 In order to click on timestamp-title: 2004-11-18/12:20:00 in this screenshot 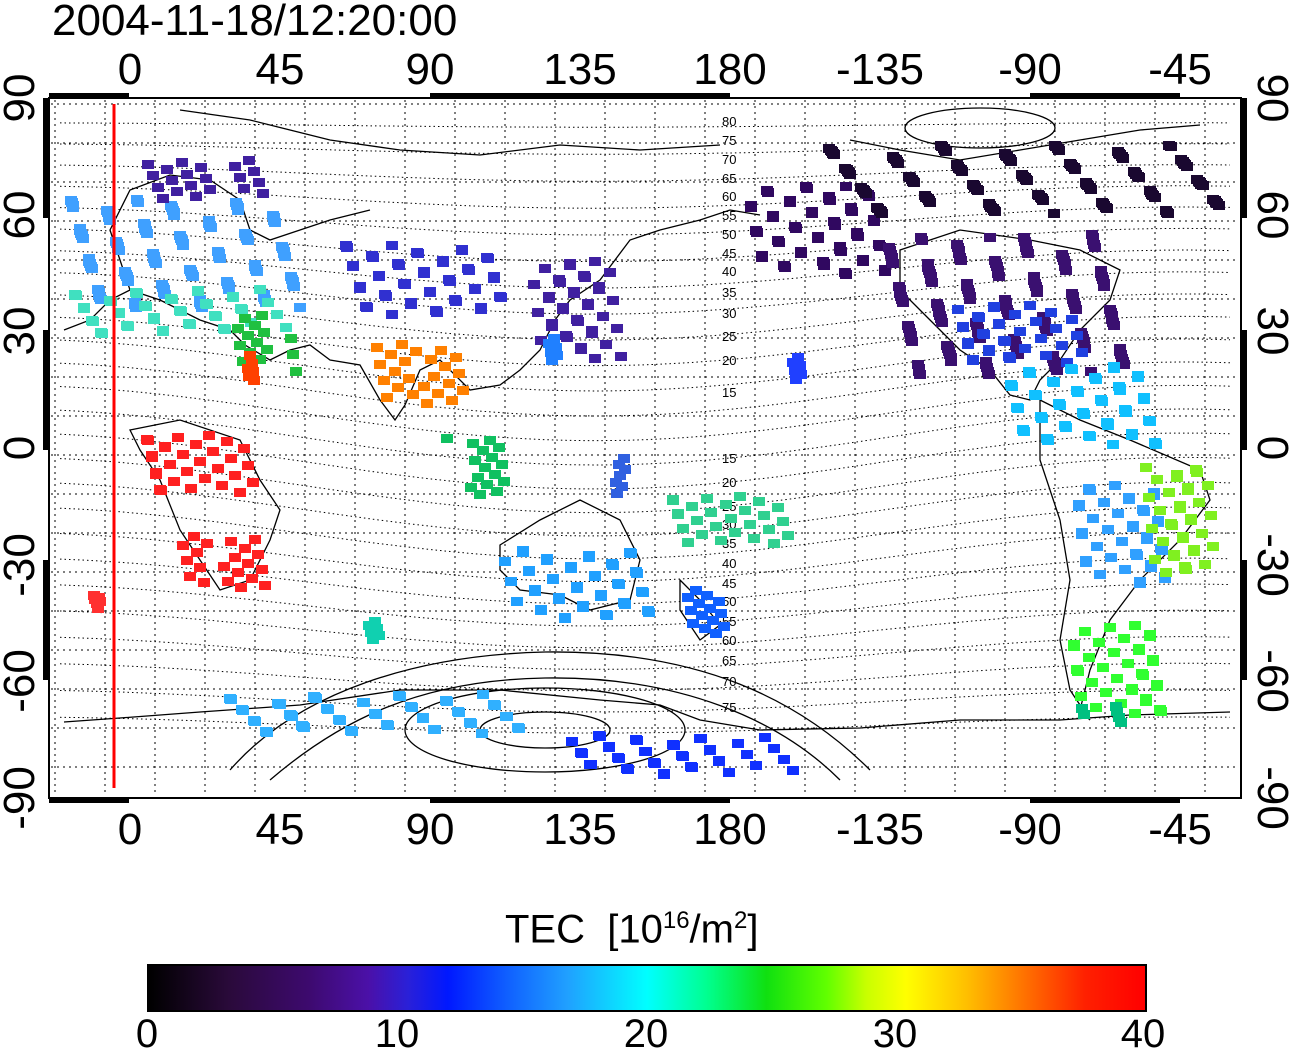, I will do `click(255, 22)`.